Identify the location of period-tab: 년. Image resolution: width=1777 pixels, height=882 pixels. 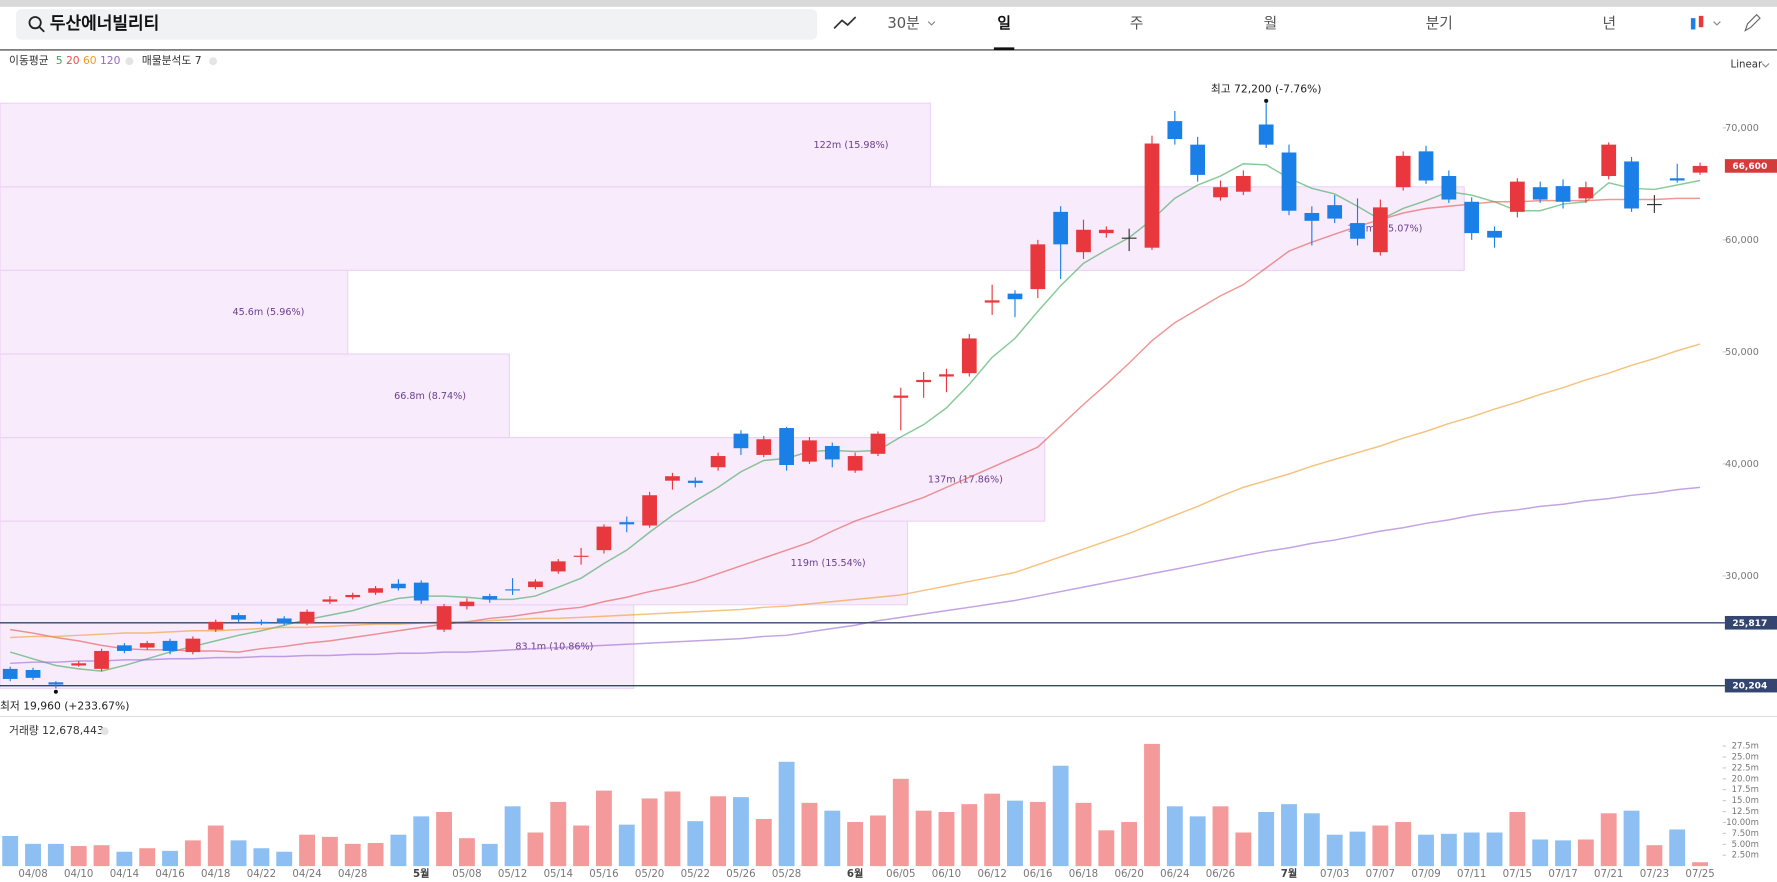
(1610, 23).